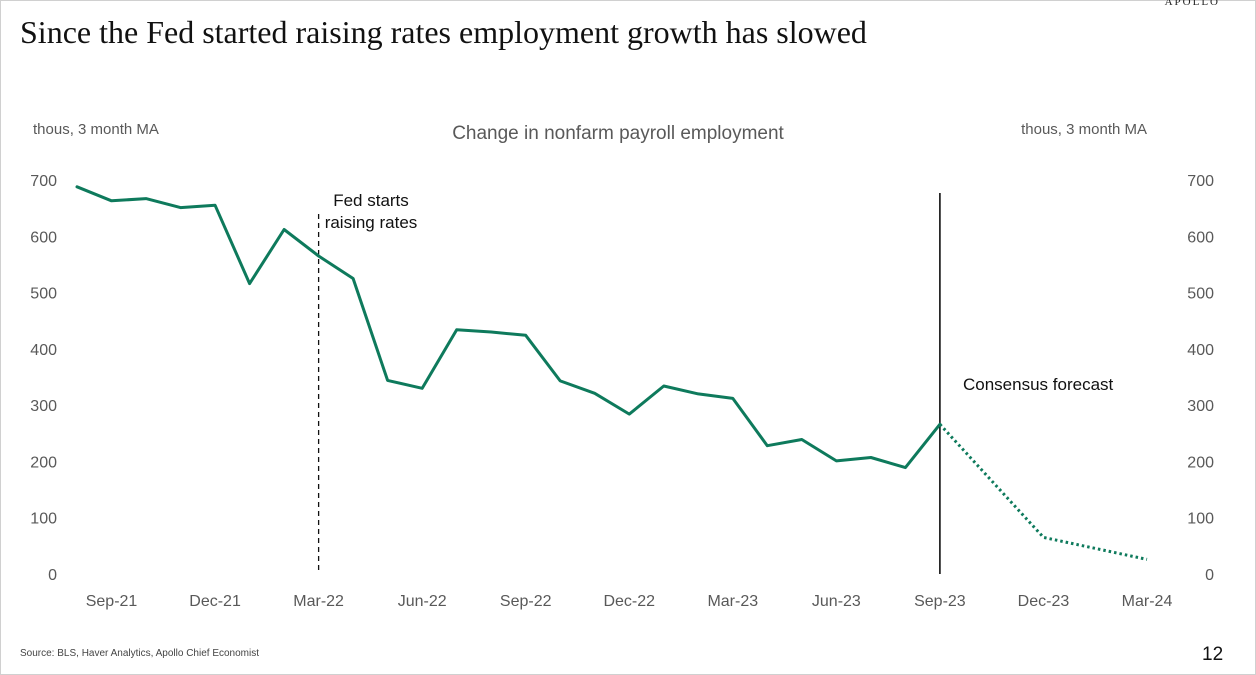 This screenshot has height=675, width=1256. Describe the element at coordinates (1192, 4) in the screenshot. I see `brand-logo: APOLLO` at that location.